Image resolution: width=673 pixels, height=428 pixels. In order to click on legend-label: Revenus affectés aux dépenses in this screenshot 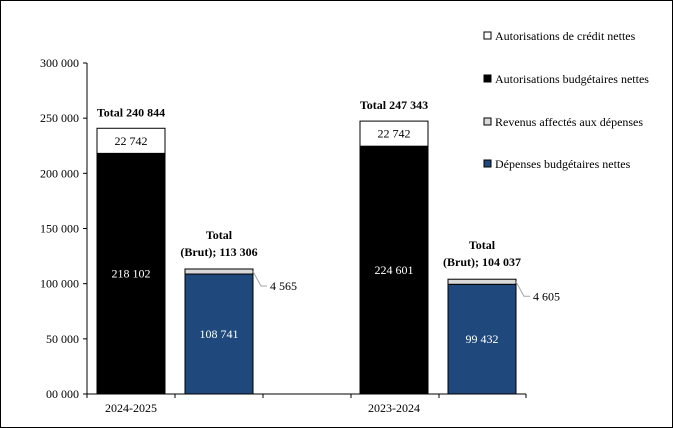, I will do `click(569, 122)`.